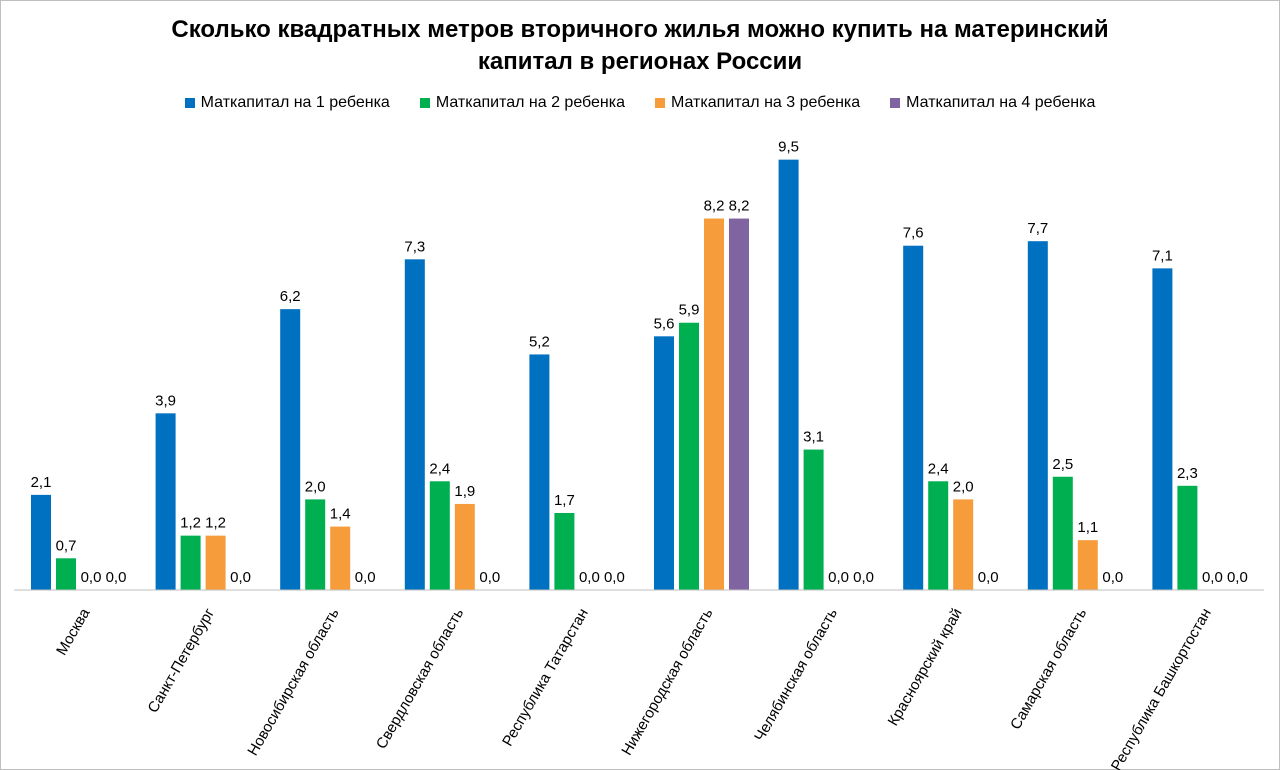  What do you see at coordinates (963, 544) in the screenshot?
I see `bar-s3-c8` at bounding box center [963, 544].